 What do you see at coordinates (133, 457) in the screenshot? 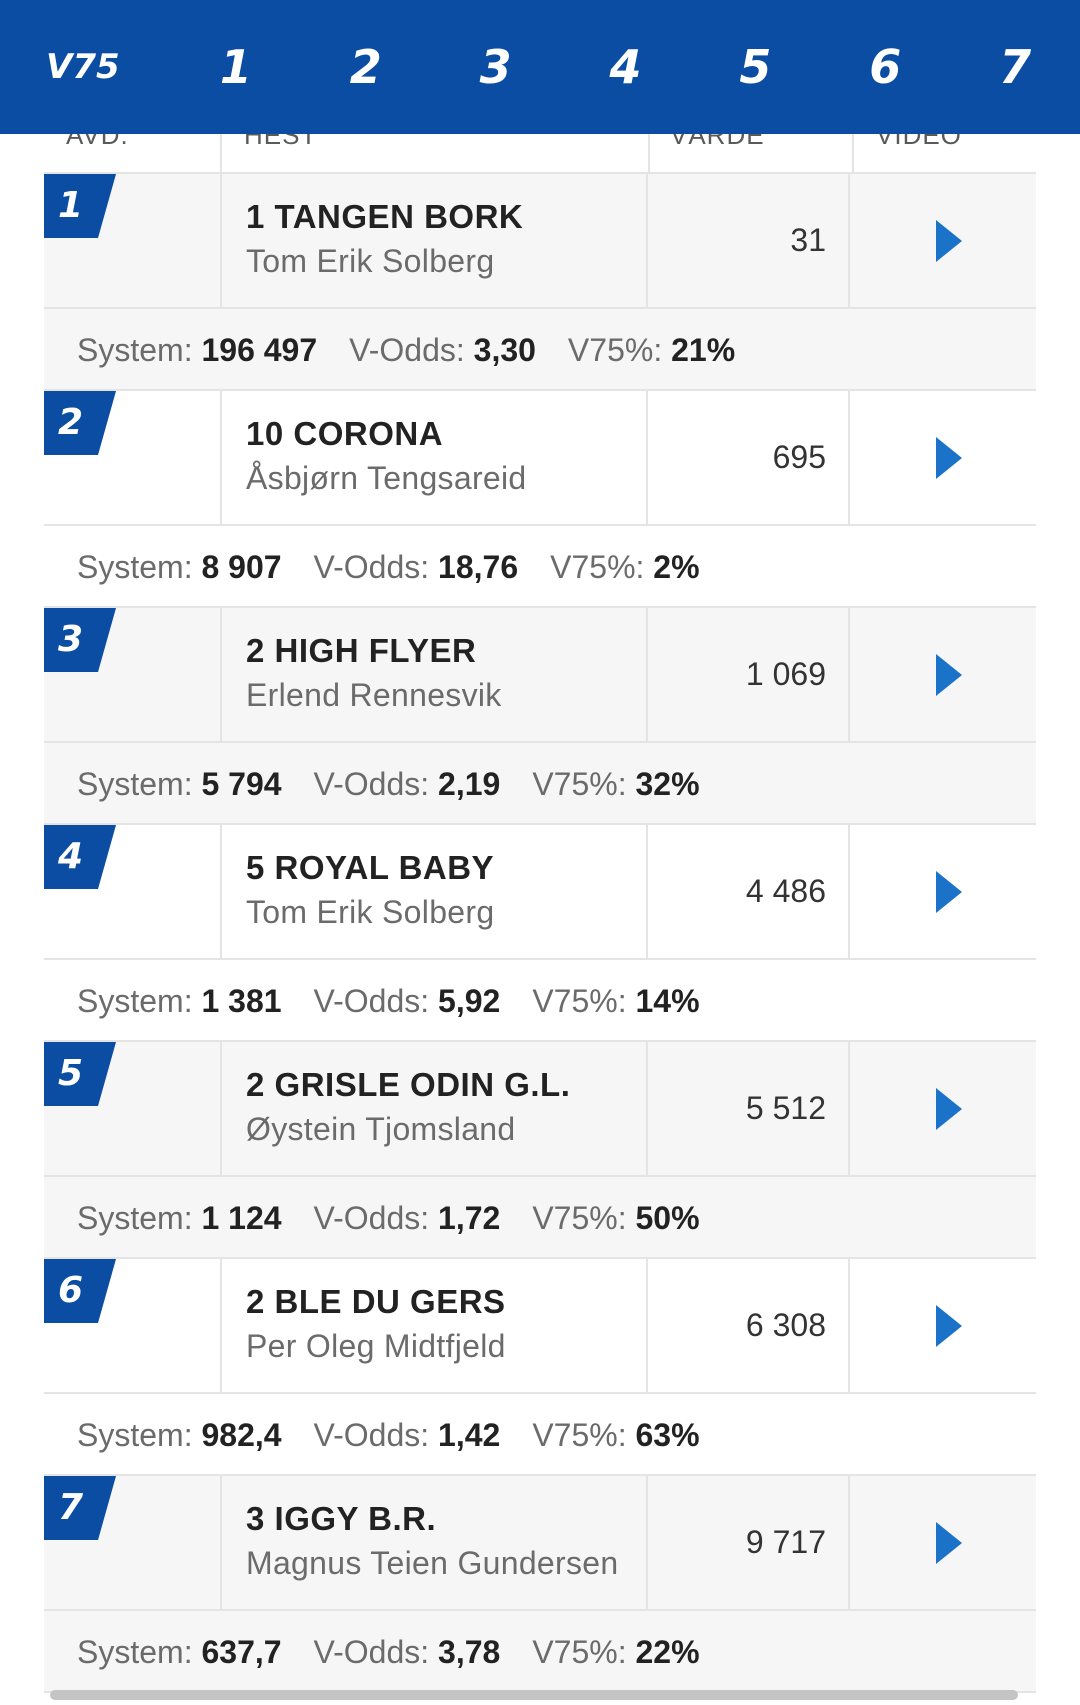
I see `avd-cell: 2` at bounding box center [133, 457].